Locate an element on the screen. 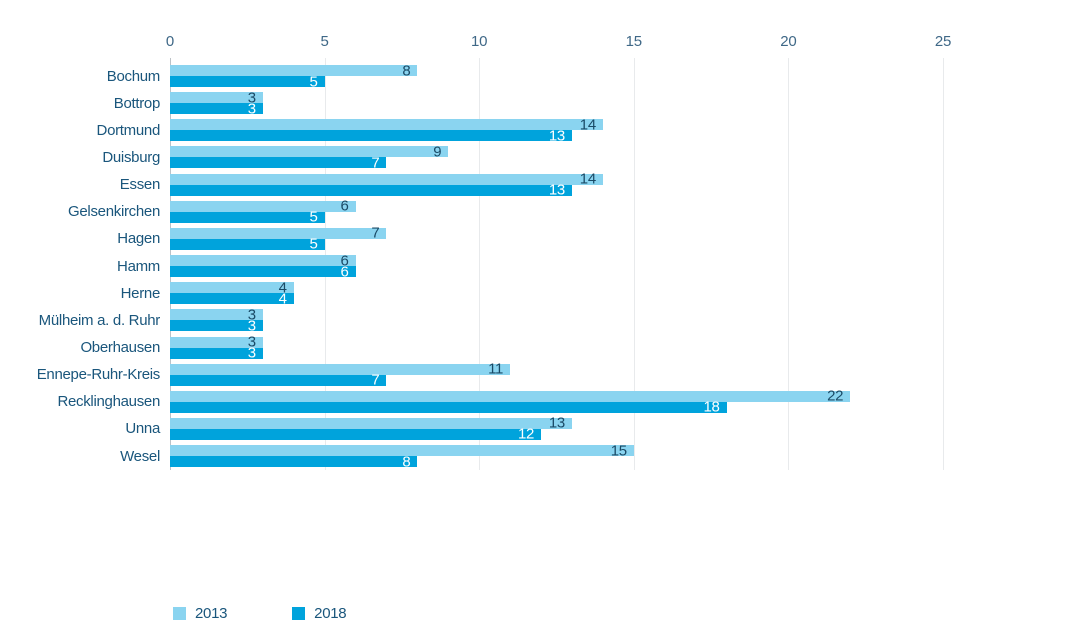 The image size is (1080, 632). category-label: Dortmund is located at coordinates (128, 130).